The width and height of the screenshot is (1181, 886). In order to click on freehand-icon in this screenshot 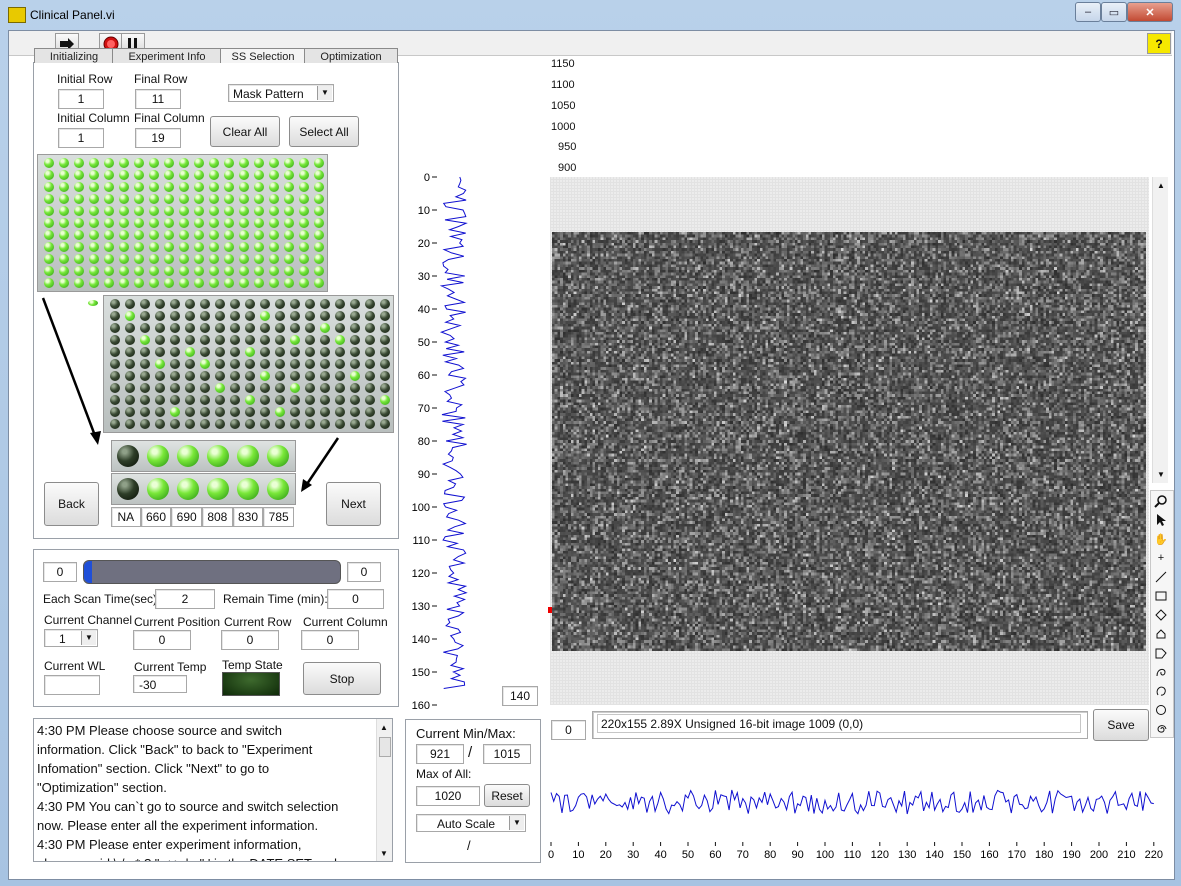, I will do `click(1161, 672)`.